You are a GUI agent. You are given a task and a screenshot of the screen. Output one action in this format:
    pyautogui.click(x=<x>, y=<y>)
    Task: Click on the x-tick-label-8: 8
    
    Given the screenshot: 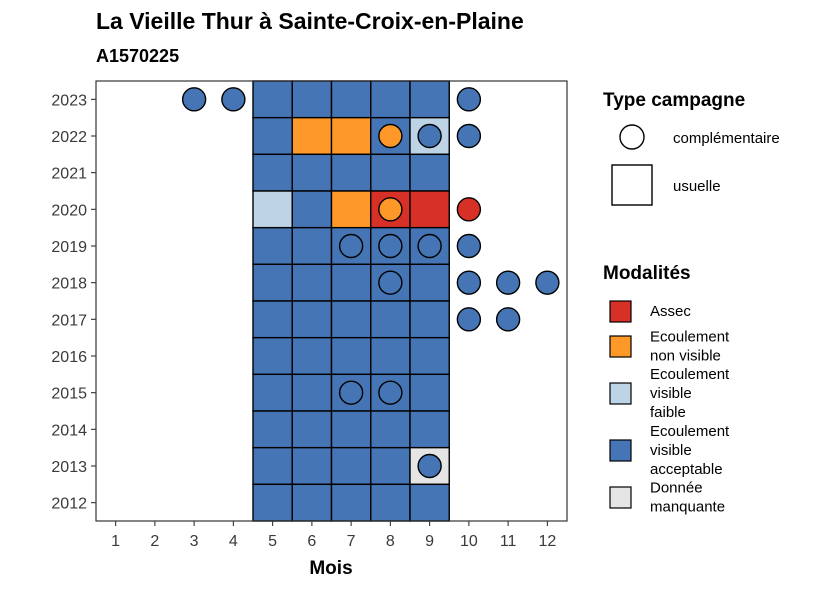 What is the action you would take?
    pyautogui.click(x=390, y=541)
    